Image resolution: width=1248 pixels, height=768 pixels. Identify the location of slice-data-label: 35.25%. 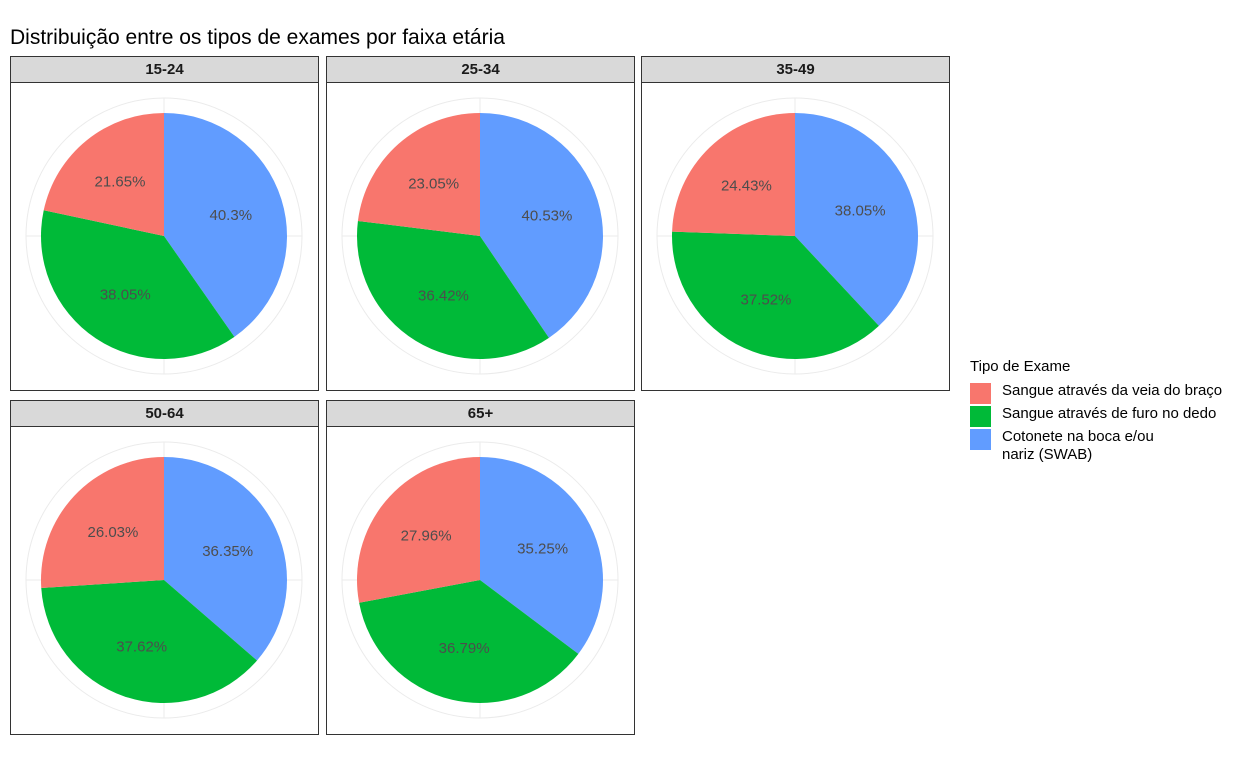
(542, 549).